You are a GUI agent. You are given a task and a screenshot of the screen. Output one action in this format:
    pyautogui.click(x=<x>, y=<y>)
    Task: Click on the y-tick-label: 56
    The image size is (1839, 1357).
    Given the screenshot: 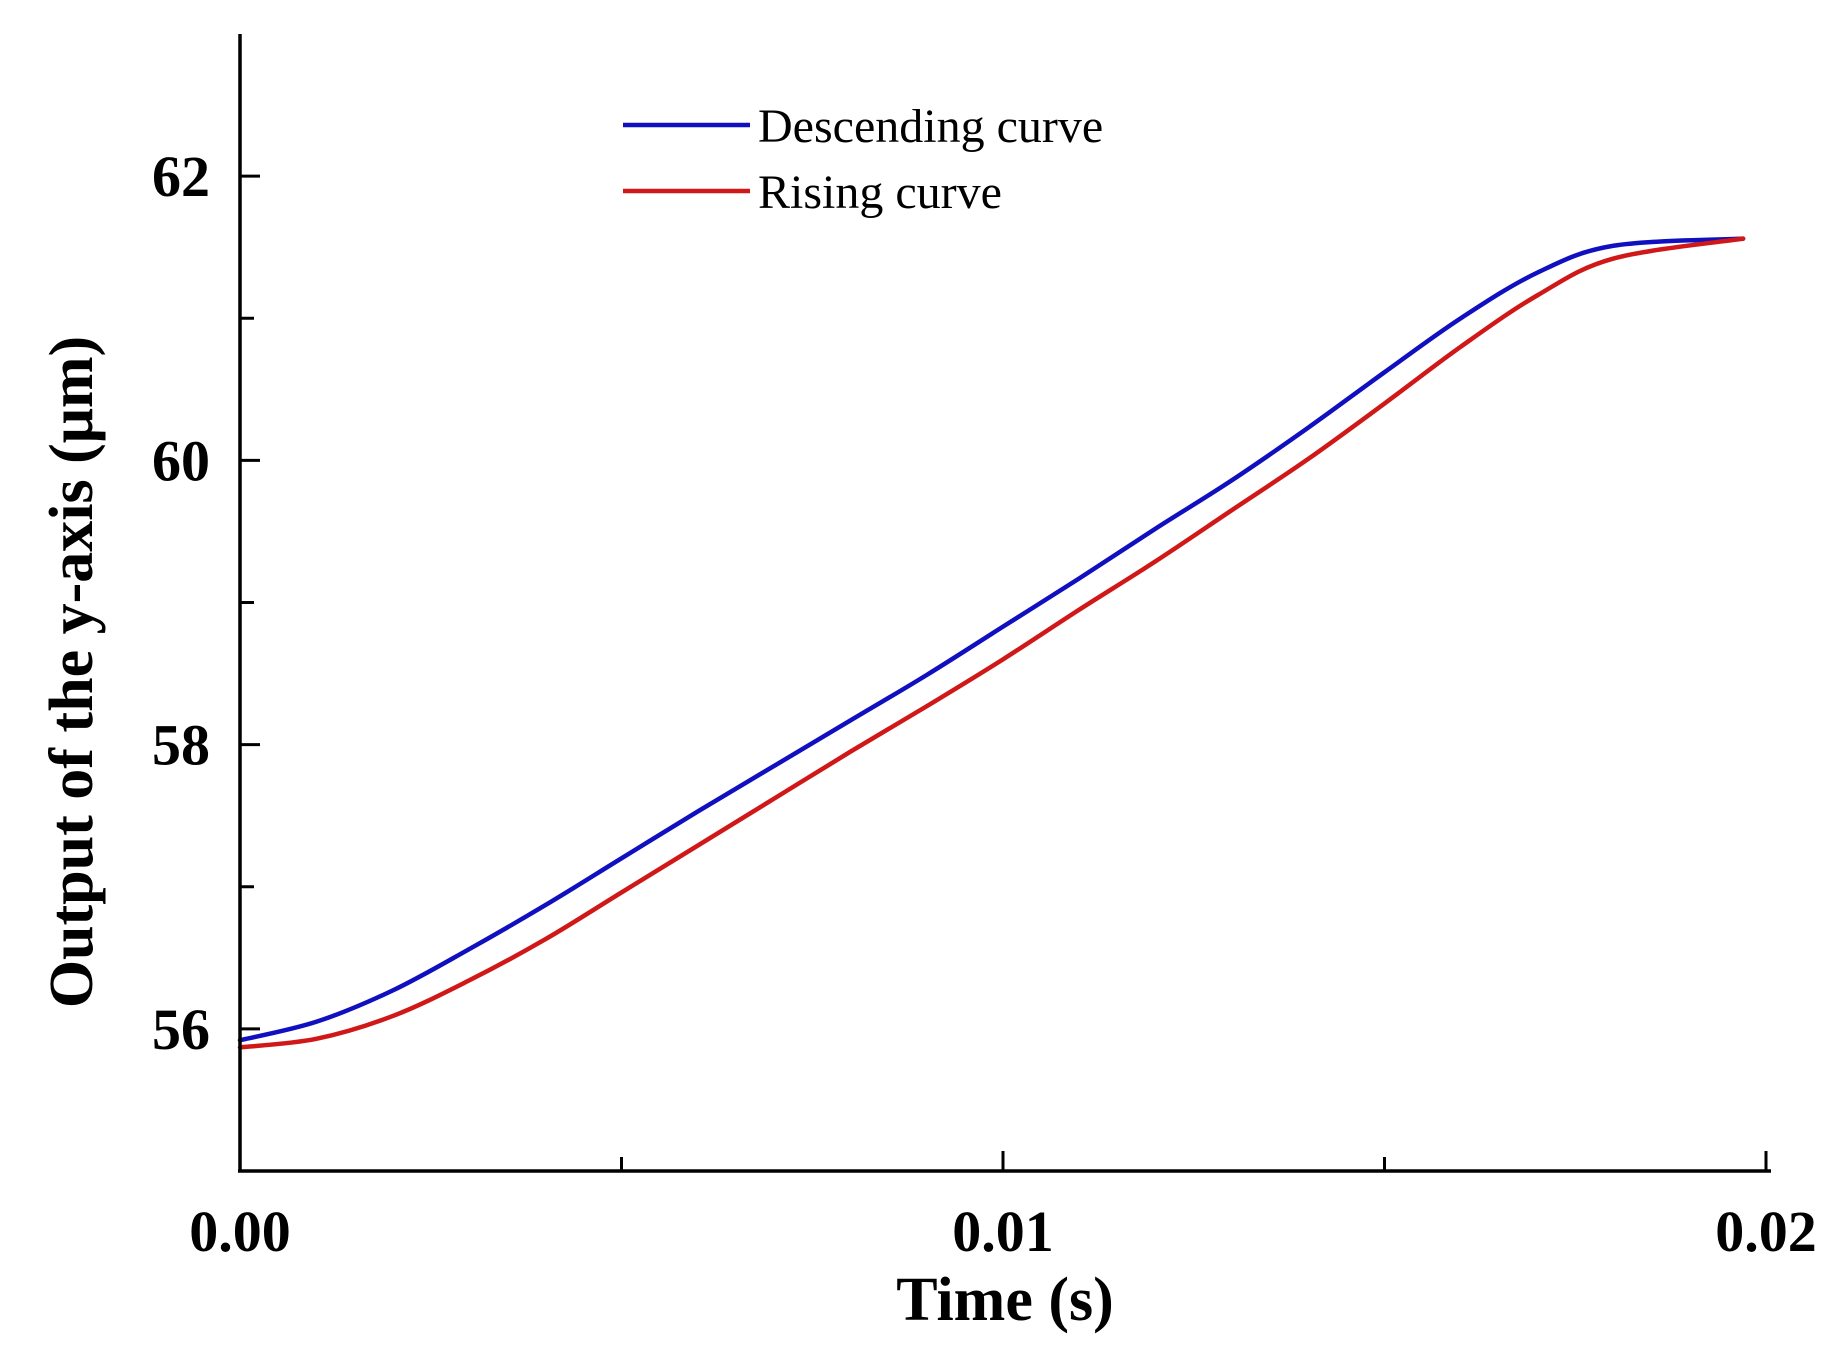 What is the action you would take?
    pyautogui.click(x=181, y=1029)
    